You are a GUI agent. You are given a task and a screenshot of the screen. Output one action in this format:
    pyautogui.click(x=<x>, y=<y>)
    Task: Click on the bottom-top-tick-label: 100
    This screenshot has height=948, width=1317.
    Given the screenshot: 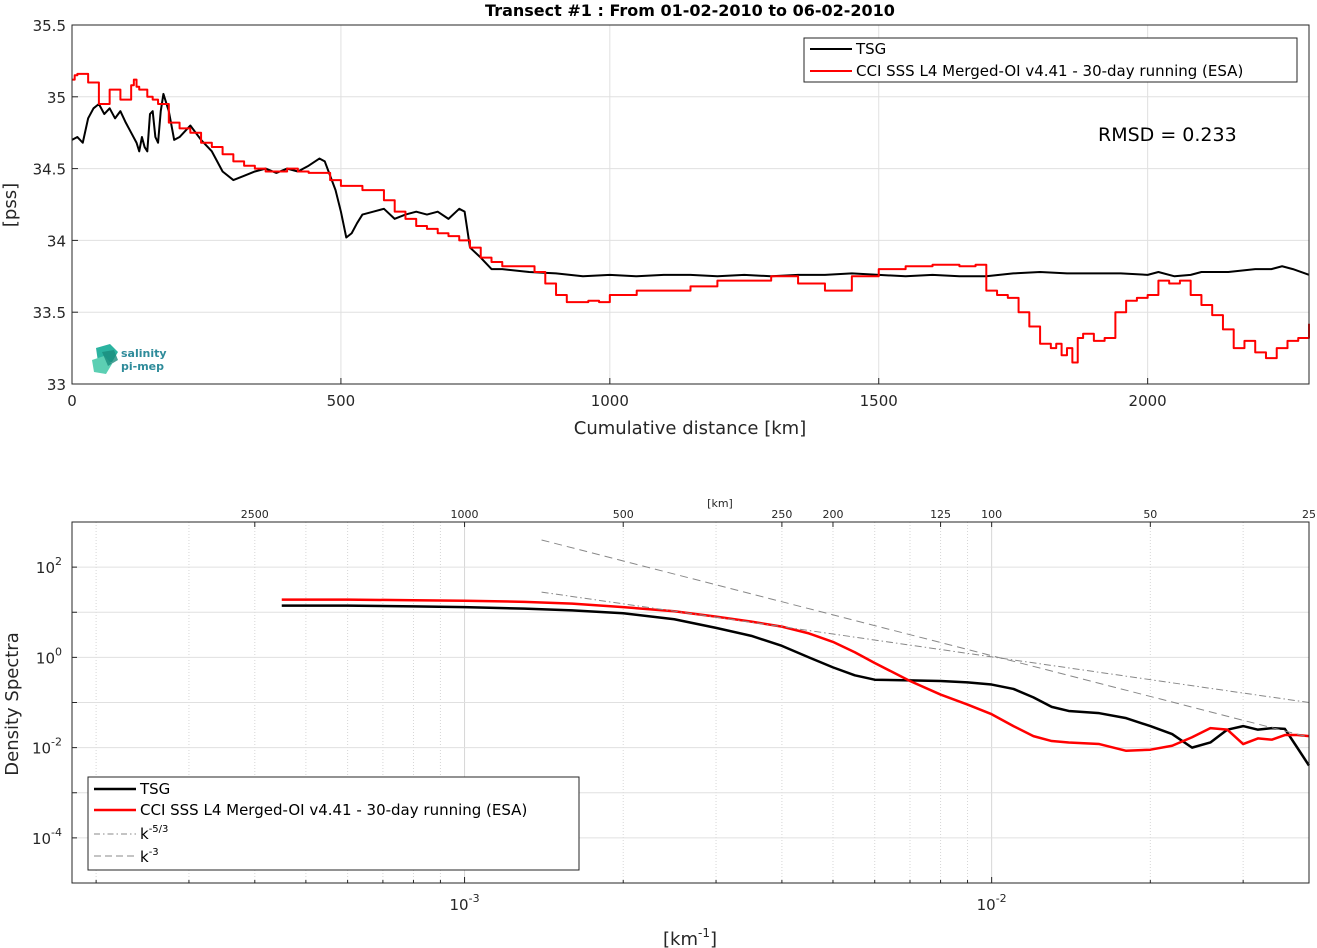 What is the action you would take?
    pyautogui.click(x=991, y=514)
    